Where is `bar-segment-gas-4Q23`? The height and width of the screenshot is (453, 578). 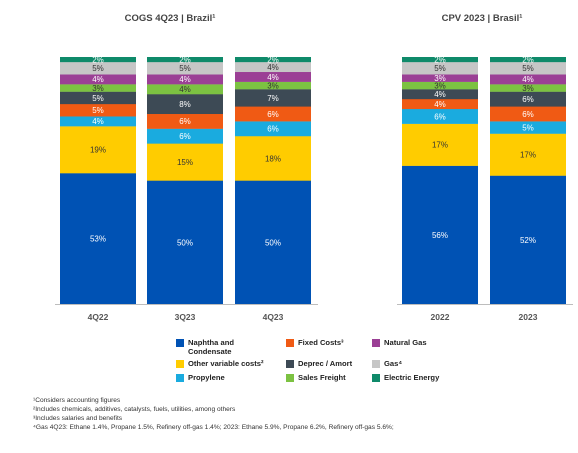 bar-segment-gas-4Q23 is located at coordinates (273, 67).